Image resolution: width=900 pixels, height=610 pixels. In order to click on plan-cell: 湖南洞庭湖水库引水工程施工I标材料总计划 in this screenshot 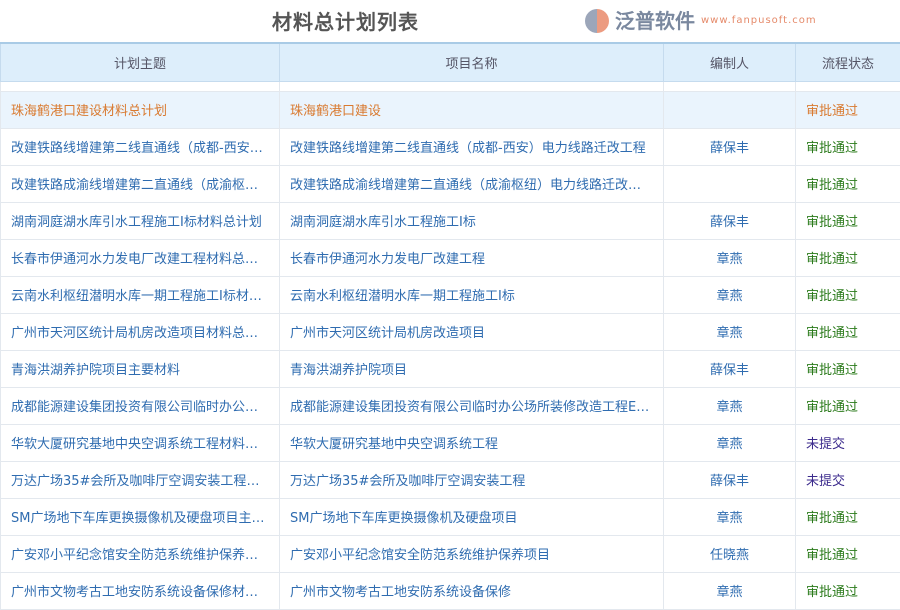, I will do `click(140, 220)`.